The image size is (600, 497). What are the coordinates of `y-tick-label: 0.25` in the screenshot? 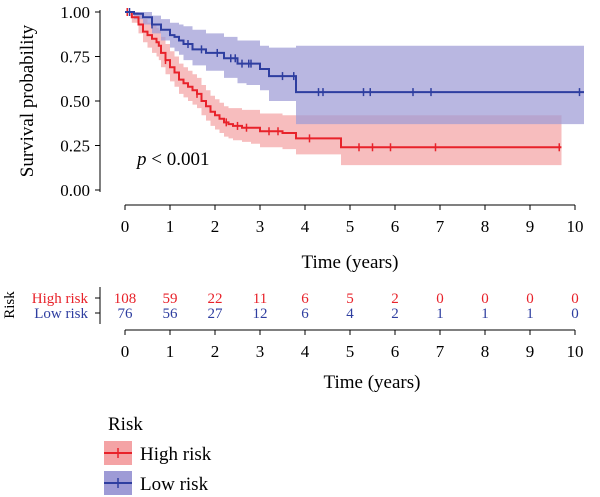 It's located at (75, 146).